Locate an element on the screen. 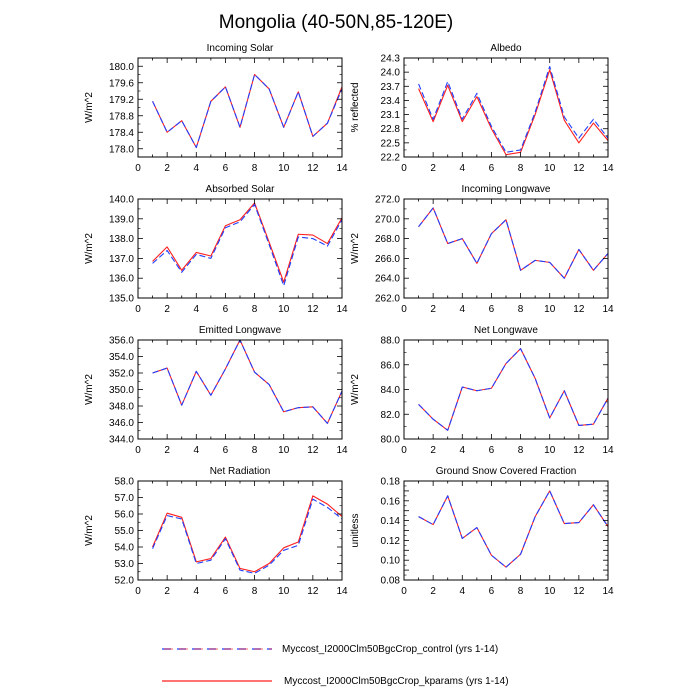 Image resolution: width=700 pixels, height=700 pixels. y-tick-label: 54.0 is located at coordinates (125, 548).